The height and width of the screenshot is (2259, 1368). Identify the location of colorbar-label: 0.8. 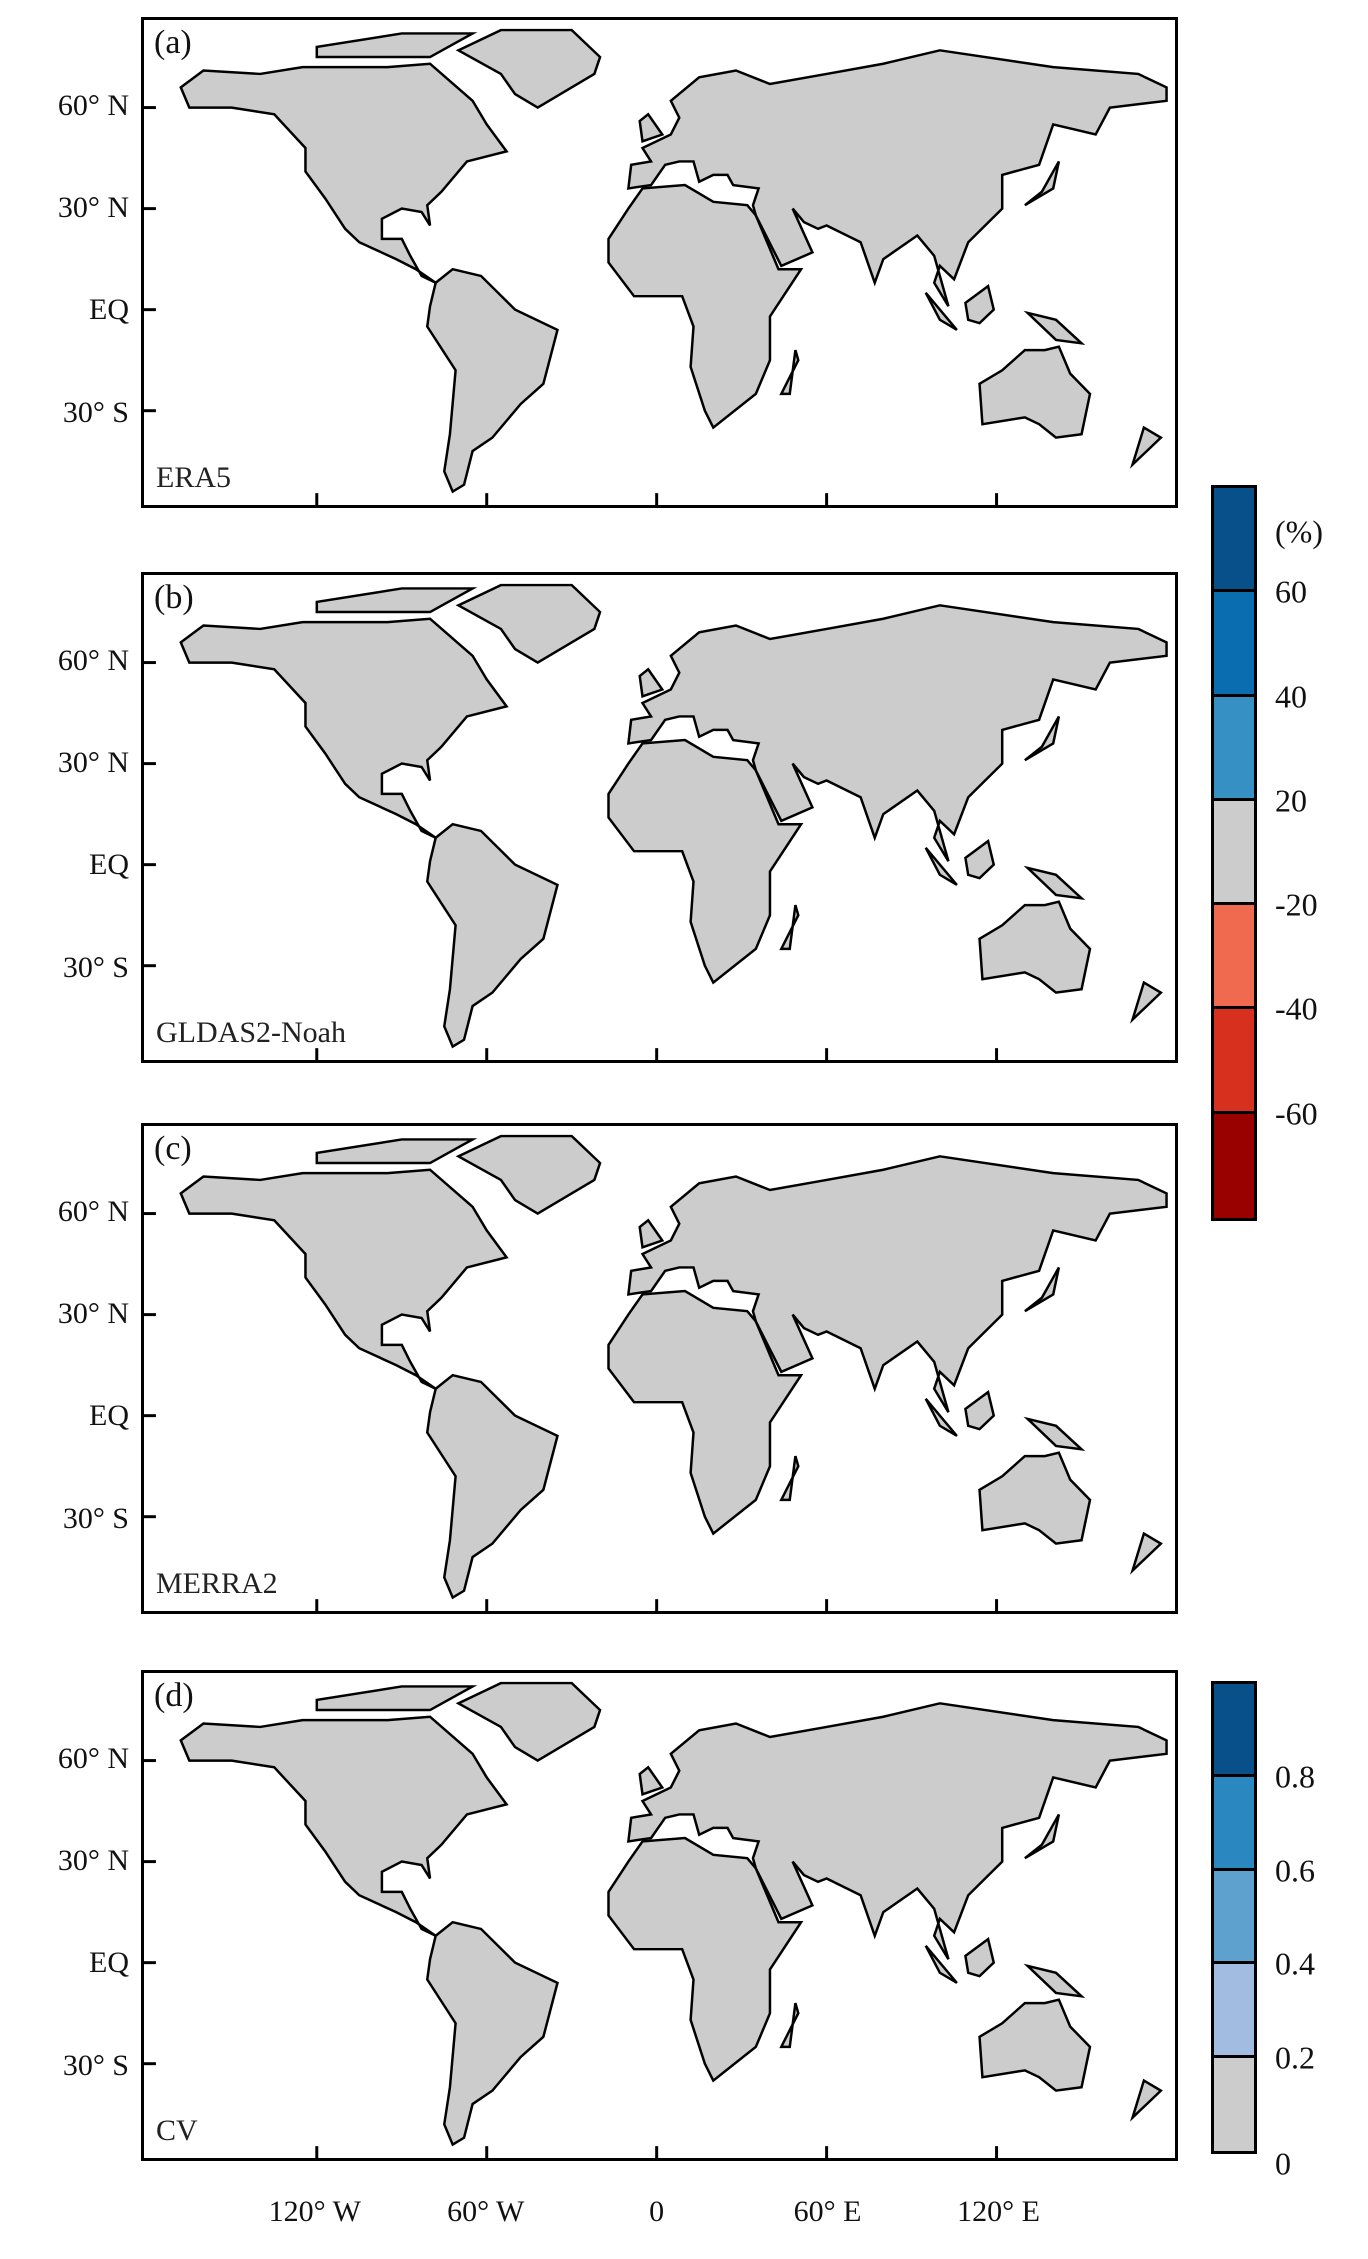
(1295, 1776).